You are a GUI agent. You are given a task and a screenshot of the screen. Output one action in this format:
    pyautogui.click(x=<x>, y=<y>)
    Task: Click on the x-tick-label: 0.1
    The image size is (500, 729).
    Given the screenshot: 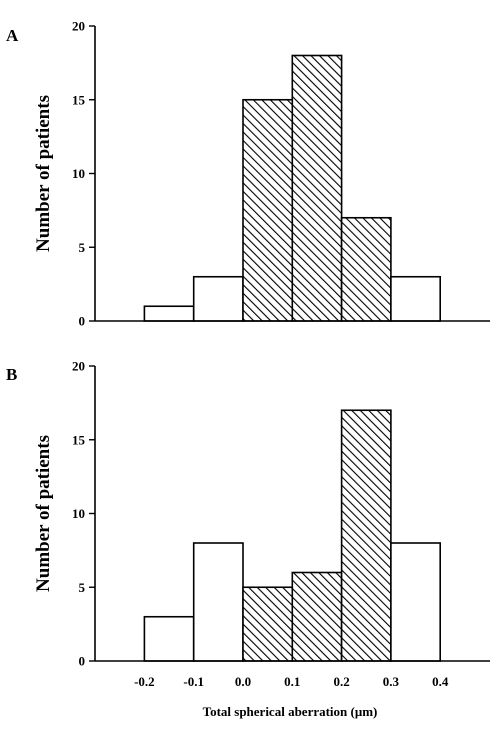 What is the action you would take?
    pyautogui.click(x=292, y=681)
    